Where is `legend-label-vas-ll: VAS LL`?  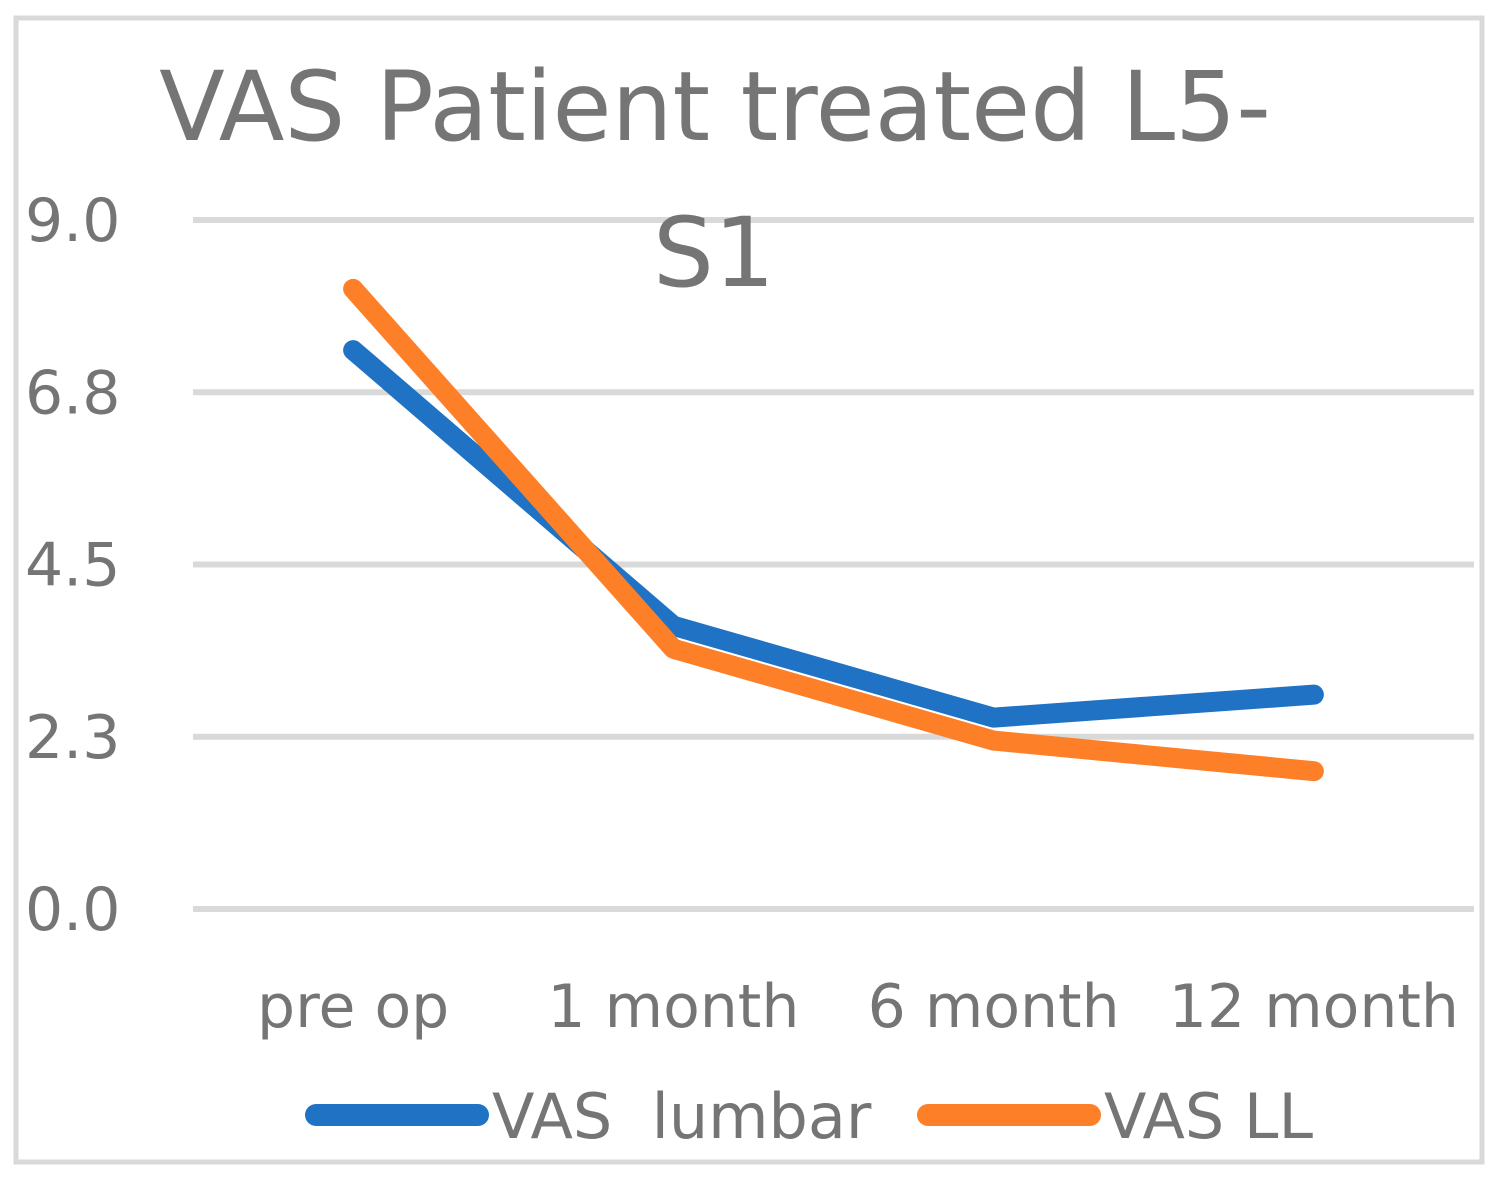 legend-label-vas-ll: VAS LL is located at coordinates (1208, 1116).